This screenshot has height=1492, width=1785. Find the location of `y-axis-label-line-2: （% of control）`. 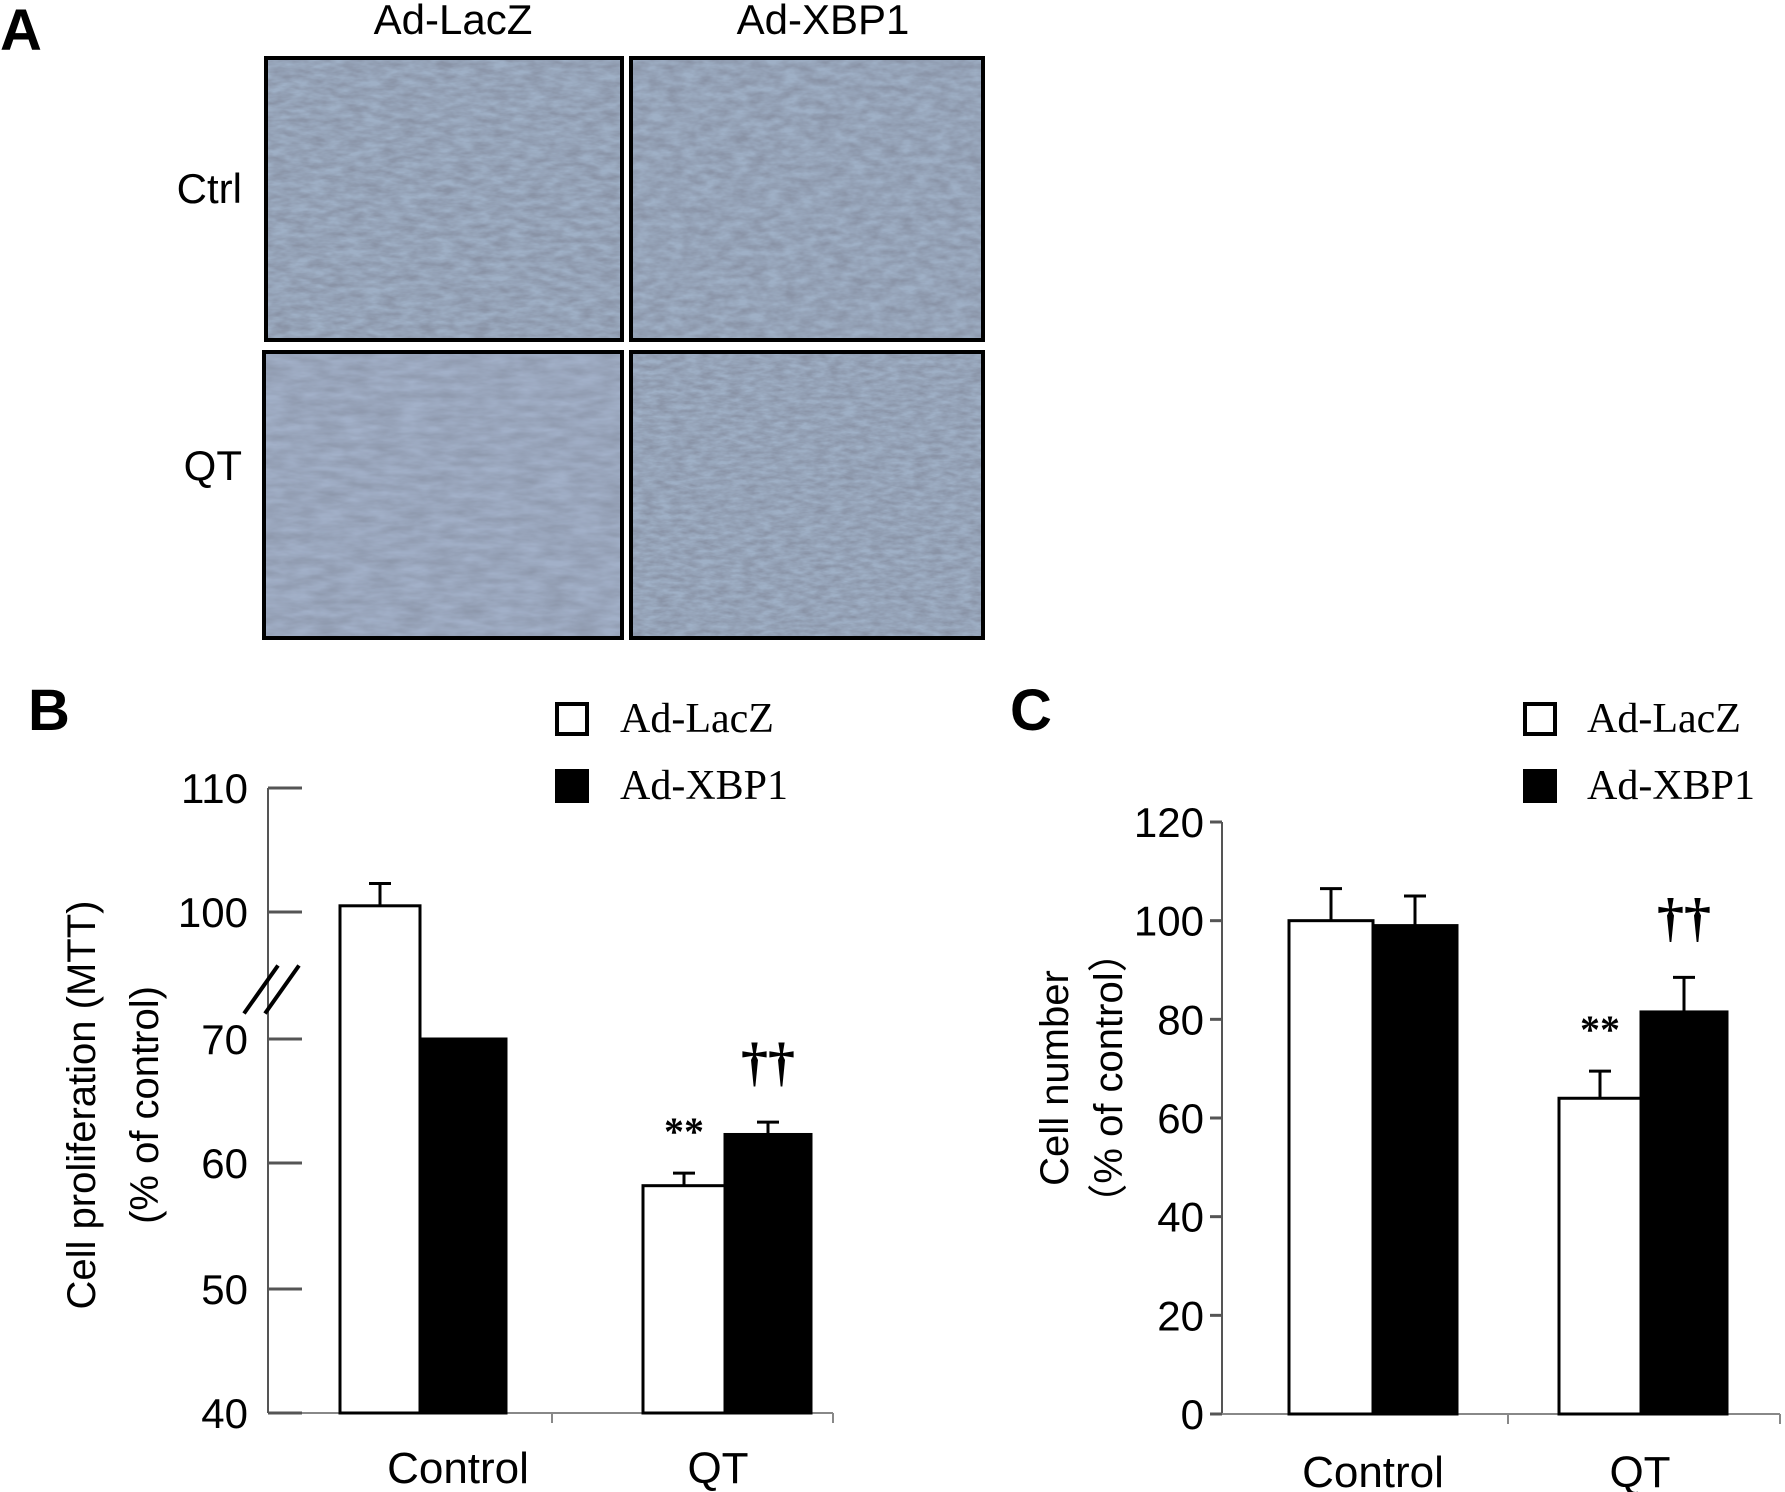

y-axis-label-line-2: （% of control） is located at coordinates (1109, 1077).